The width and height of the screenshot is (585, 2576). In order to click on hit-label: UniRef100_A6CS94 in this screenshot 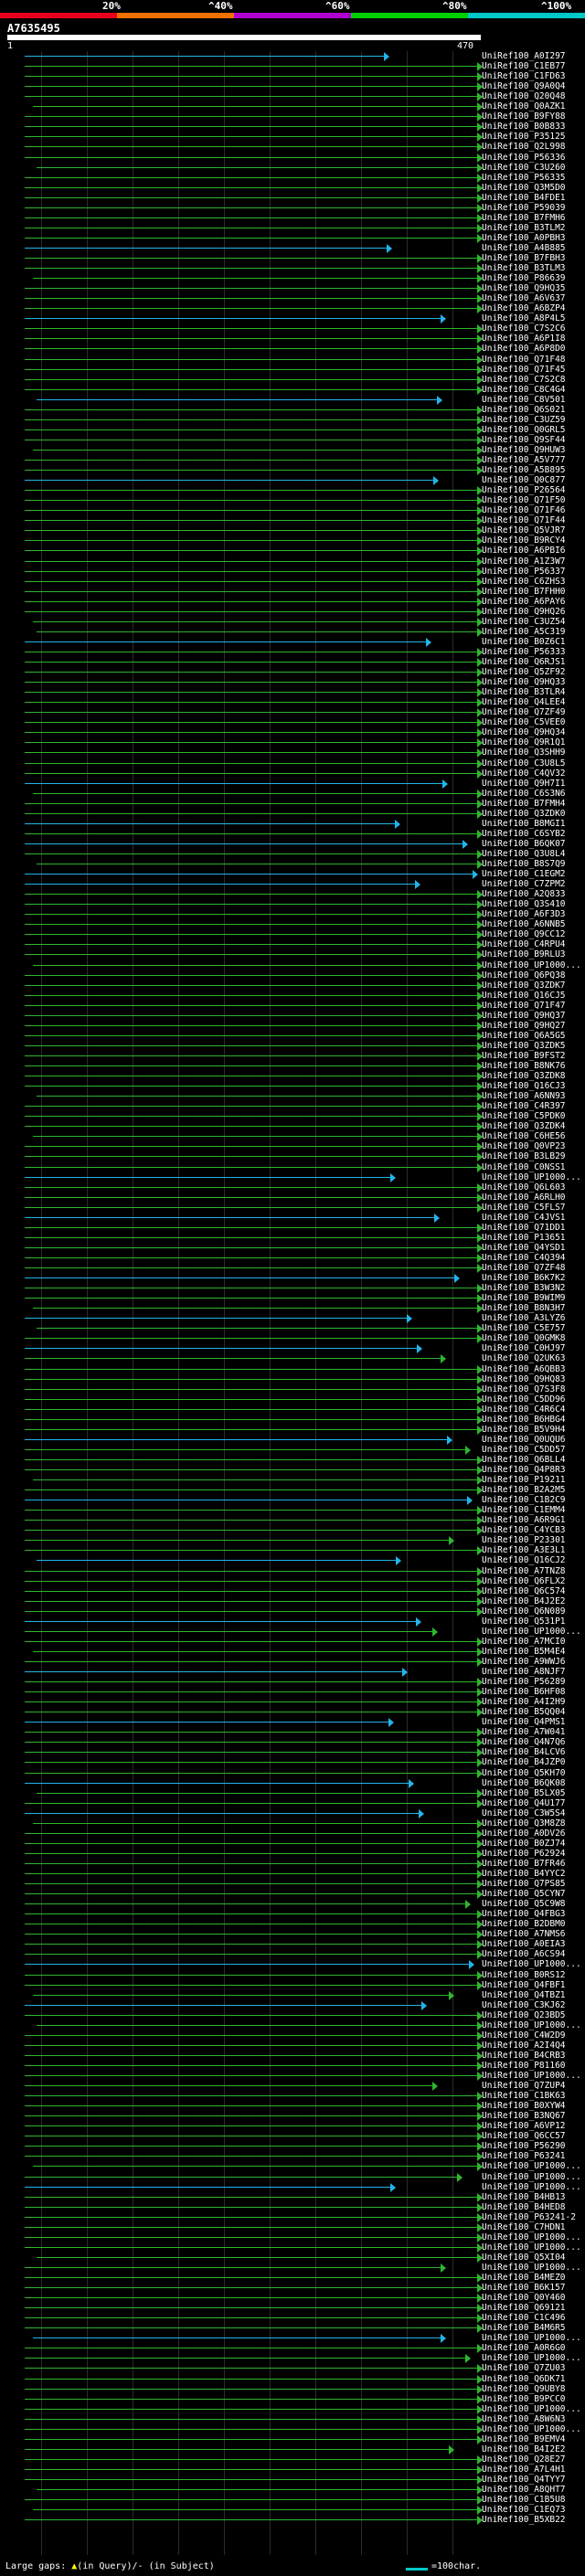, I will do `click(524, 1954)`.